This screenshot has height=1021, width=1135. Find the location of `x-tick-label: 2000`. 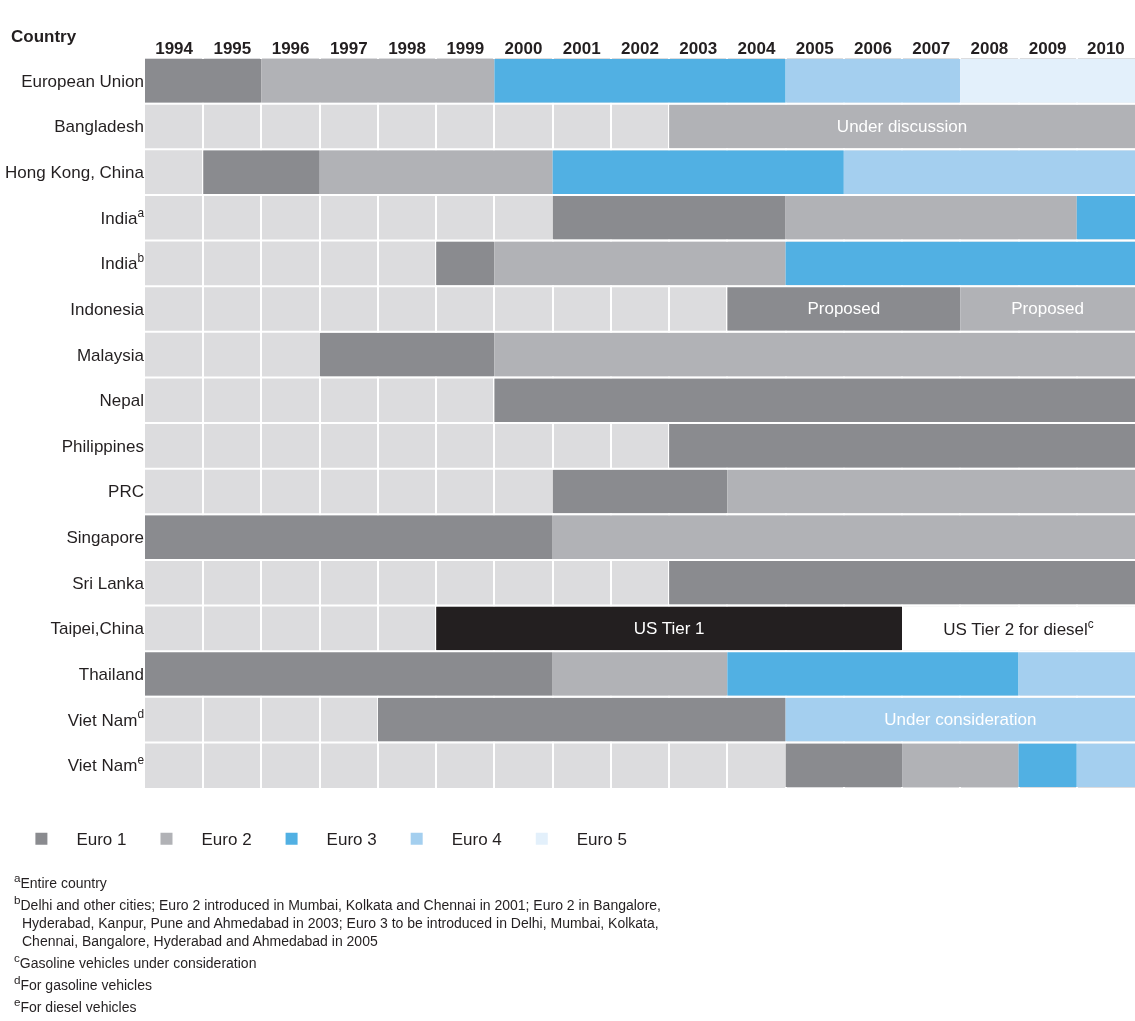

x-tick-label: 2000 is located at coordinates (523, 48).